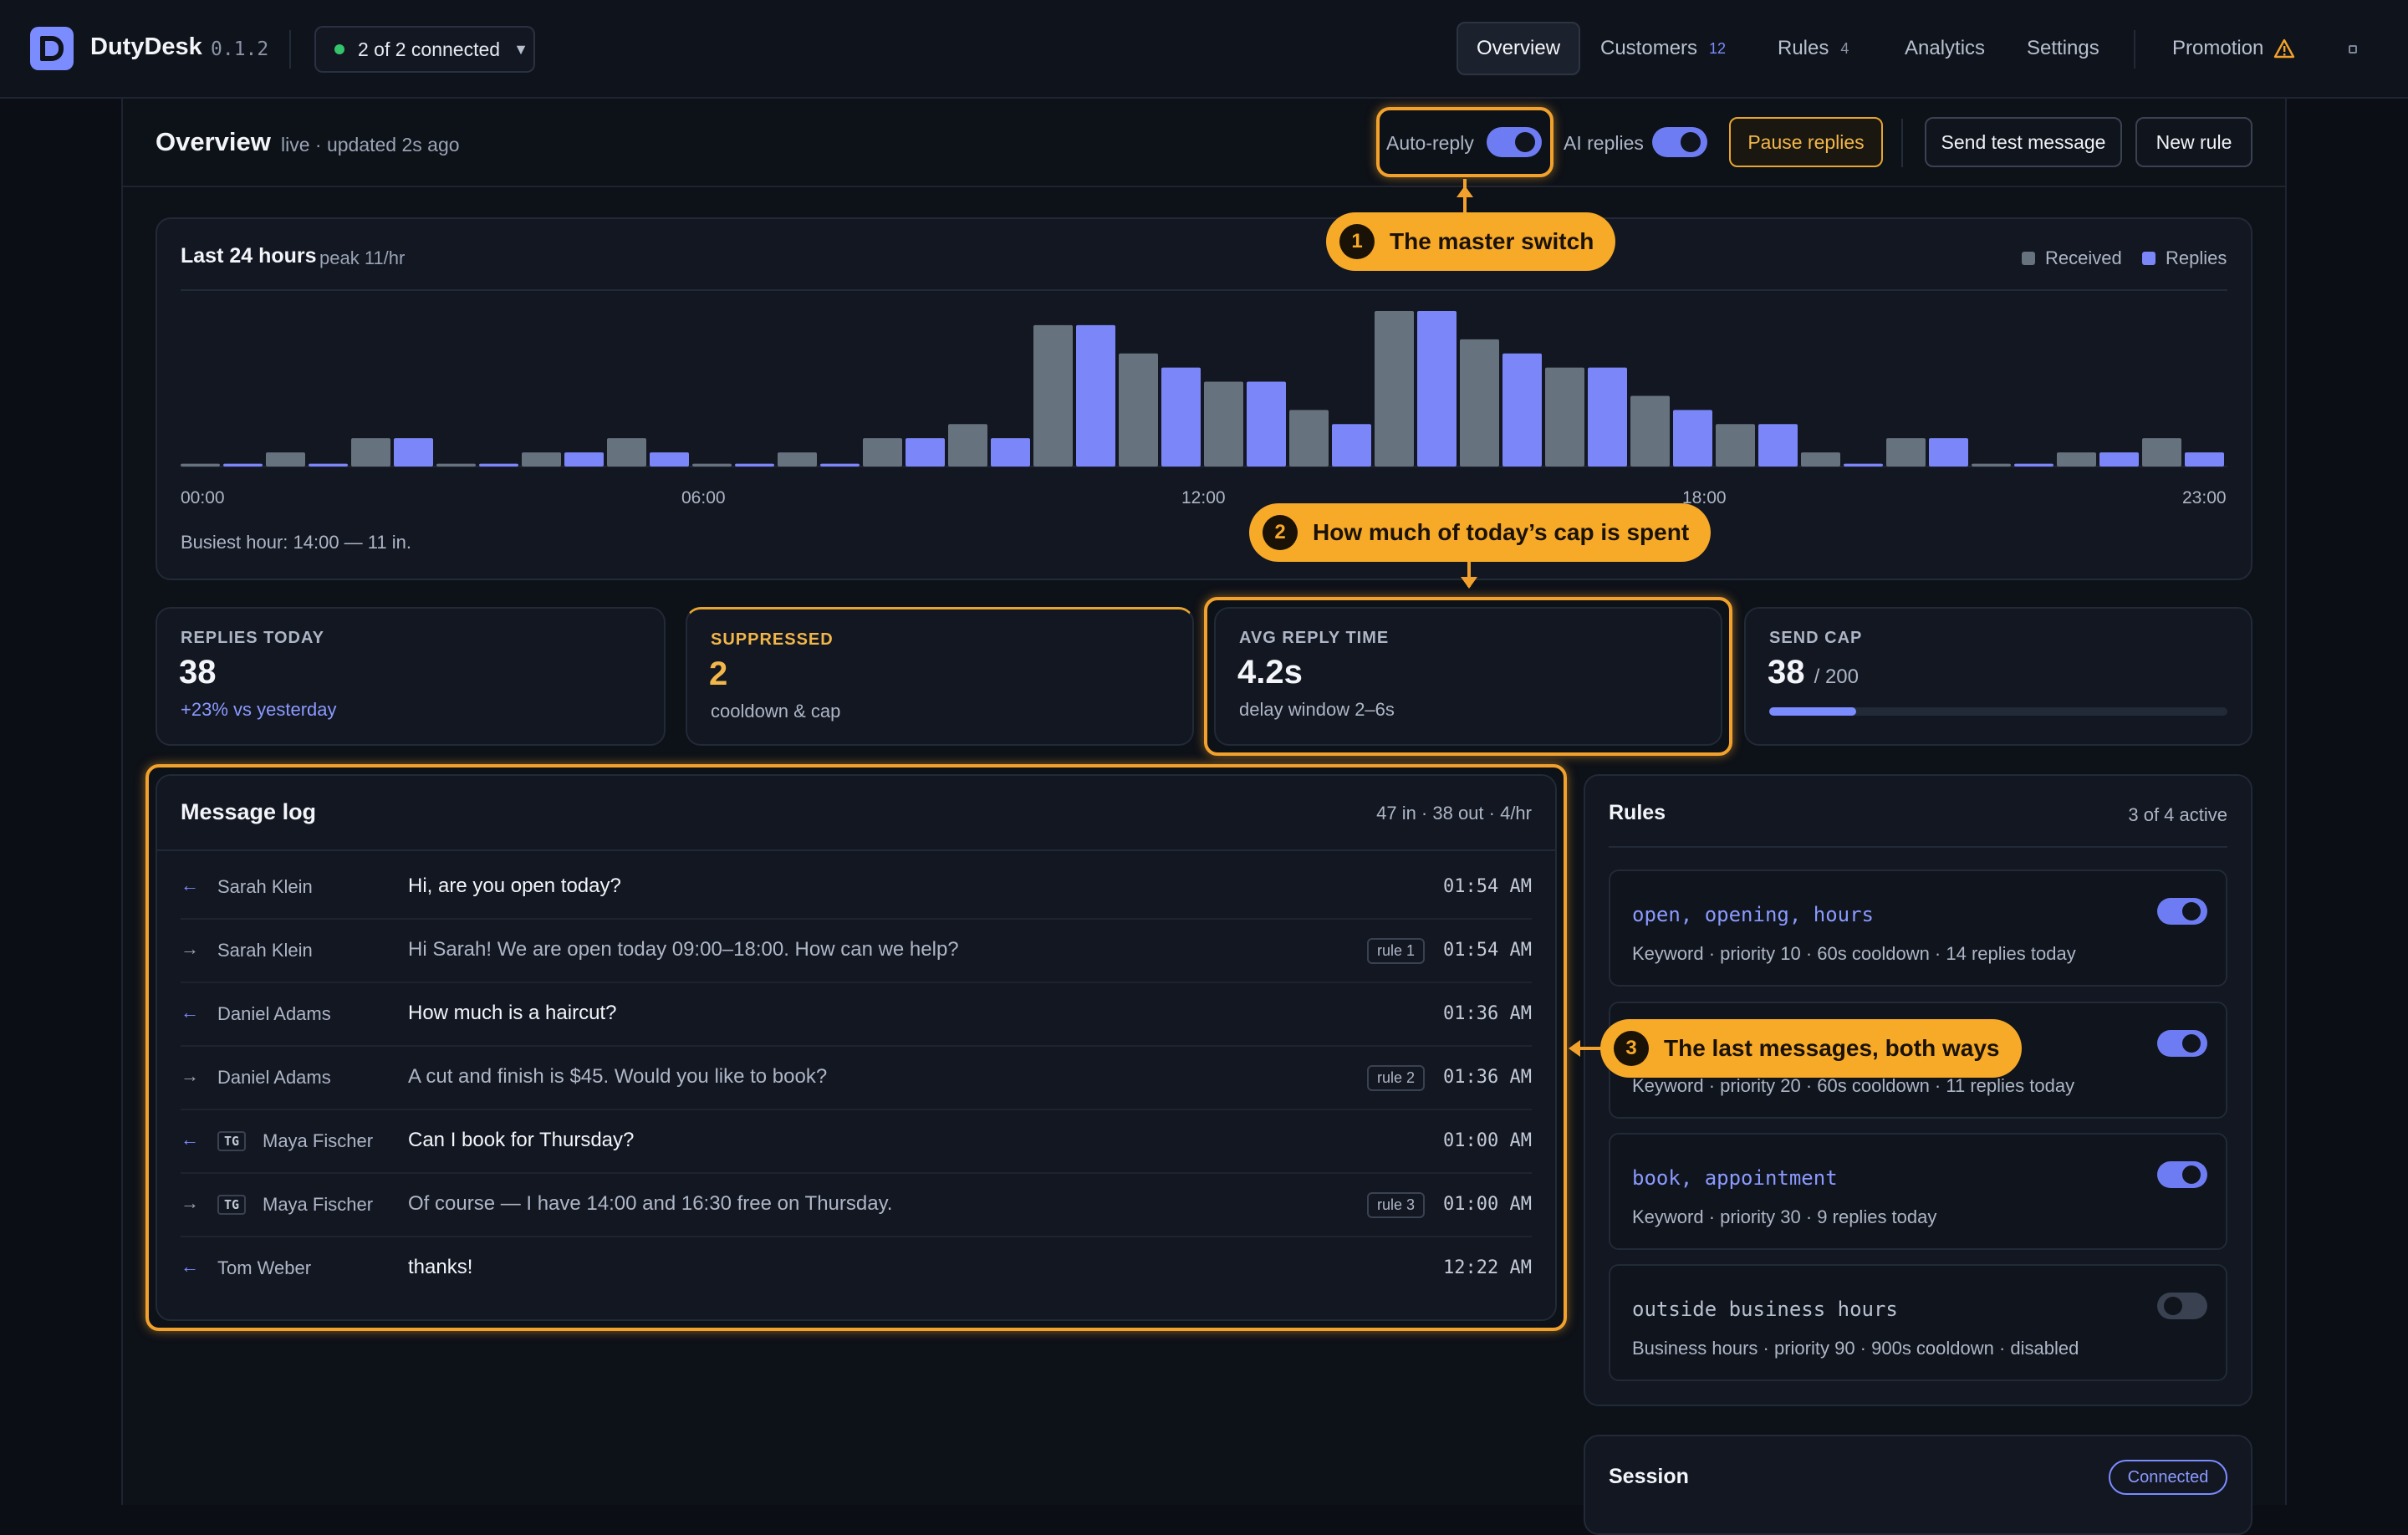  What do you see at coordinates (840, 465) in the screenshot?
I see `bar-replies-07:00` at bounding box center [840, 465].